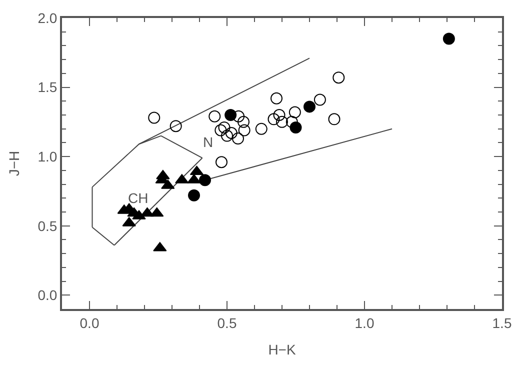 The width and height of the screenshot is (522, 366). I want to click on y-tick-label: 1.5, so click(48, 87).